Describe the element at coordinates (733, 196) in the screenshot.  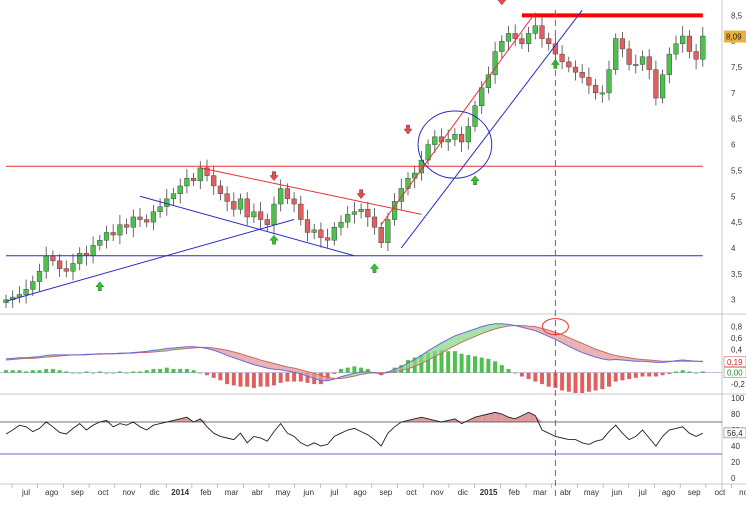
I see `price-tick-label: 5` at that location.